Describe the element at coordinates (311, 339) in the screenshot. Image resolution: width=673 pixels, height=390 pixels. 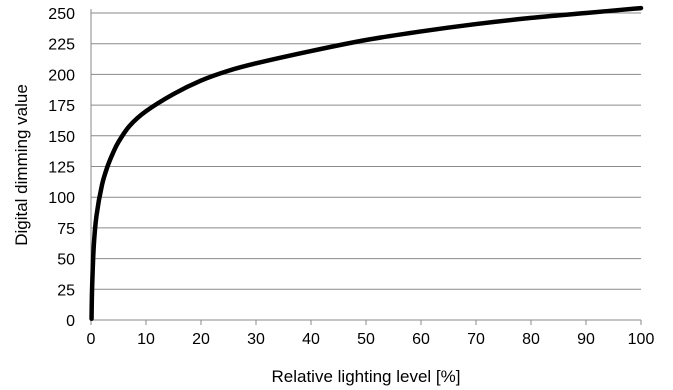
I see `x-tick-label-40: 40` at that location.